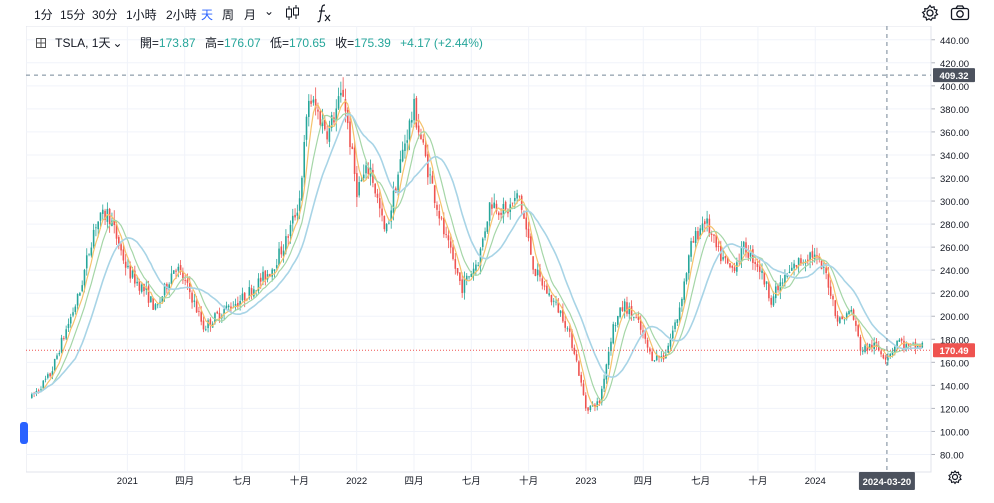 The image size is (994, 503). Describe the element at coordinates (269, 11) in the screenshot. I see `interval-dropdown-chevron-icon: ⌄` at that location.